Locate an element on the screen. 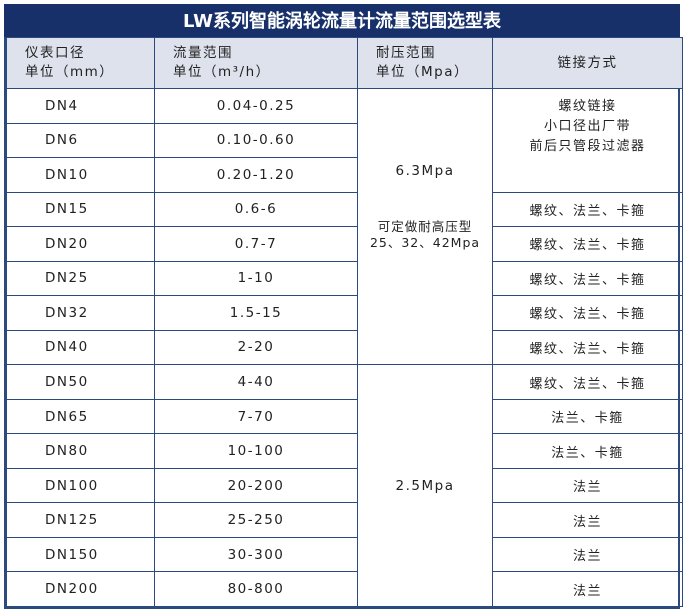 Image resolution: width=684 pixels, height=610 pixels. size-cell: DN25 is located at coordinates (80, 278).